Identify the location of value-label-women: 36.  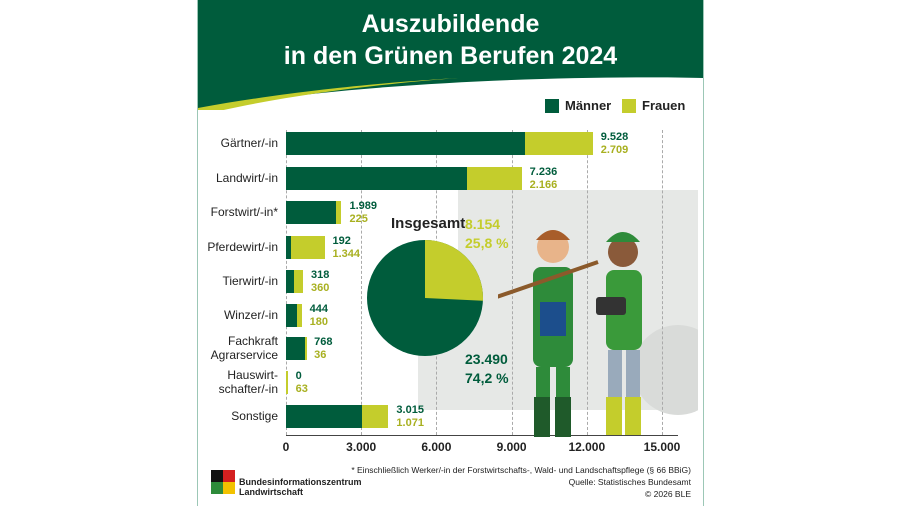
(320, 355).